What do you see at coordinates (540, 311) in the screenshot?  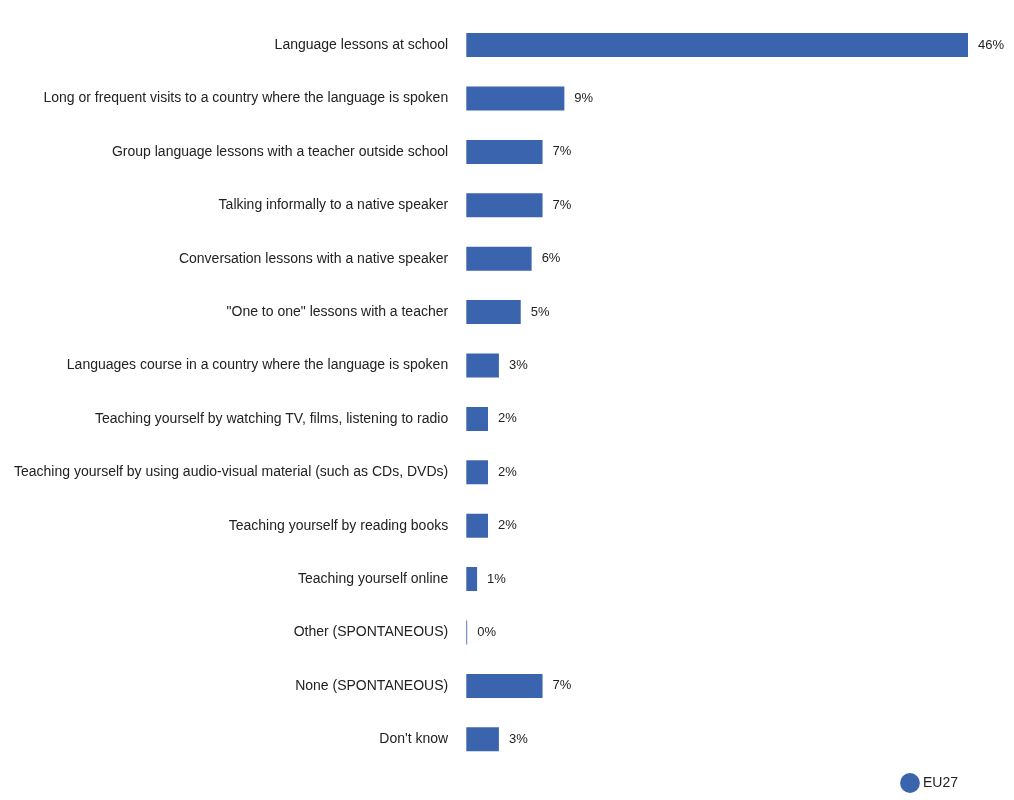 I see `data-label: 5%` at bounding box center [540, 311].